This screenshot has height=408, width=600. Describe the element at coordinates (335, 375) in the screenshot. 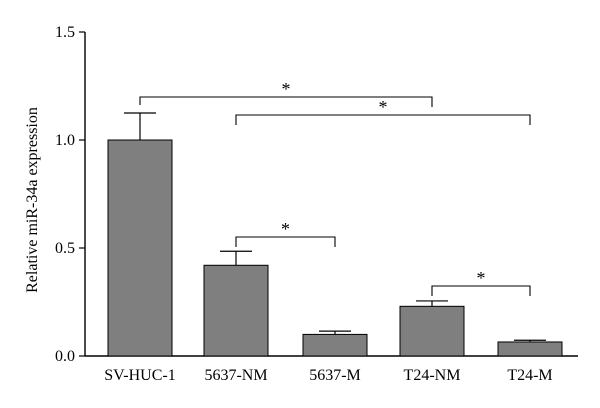

I see `x-tick-label: 5637-M` at that location.